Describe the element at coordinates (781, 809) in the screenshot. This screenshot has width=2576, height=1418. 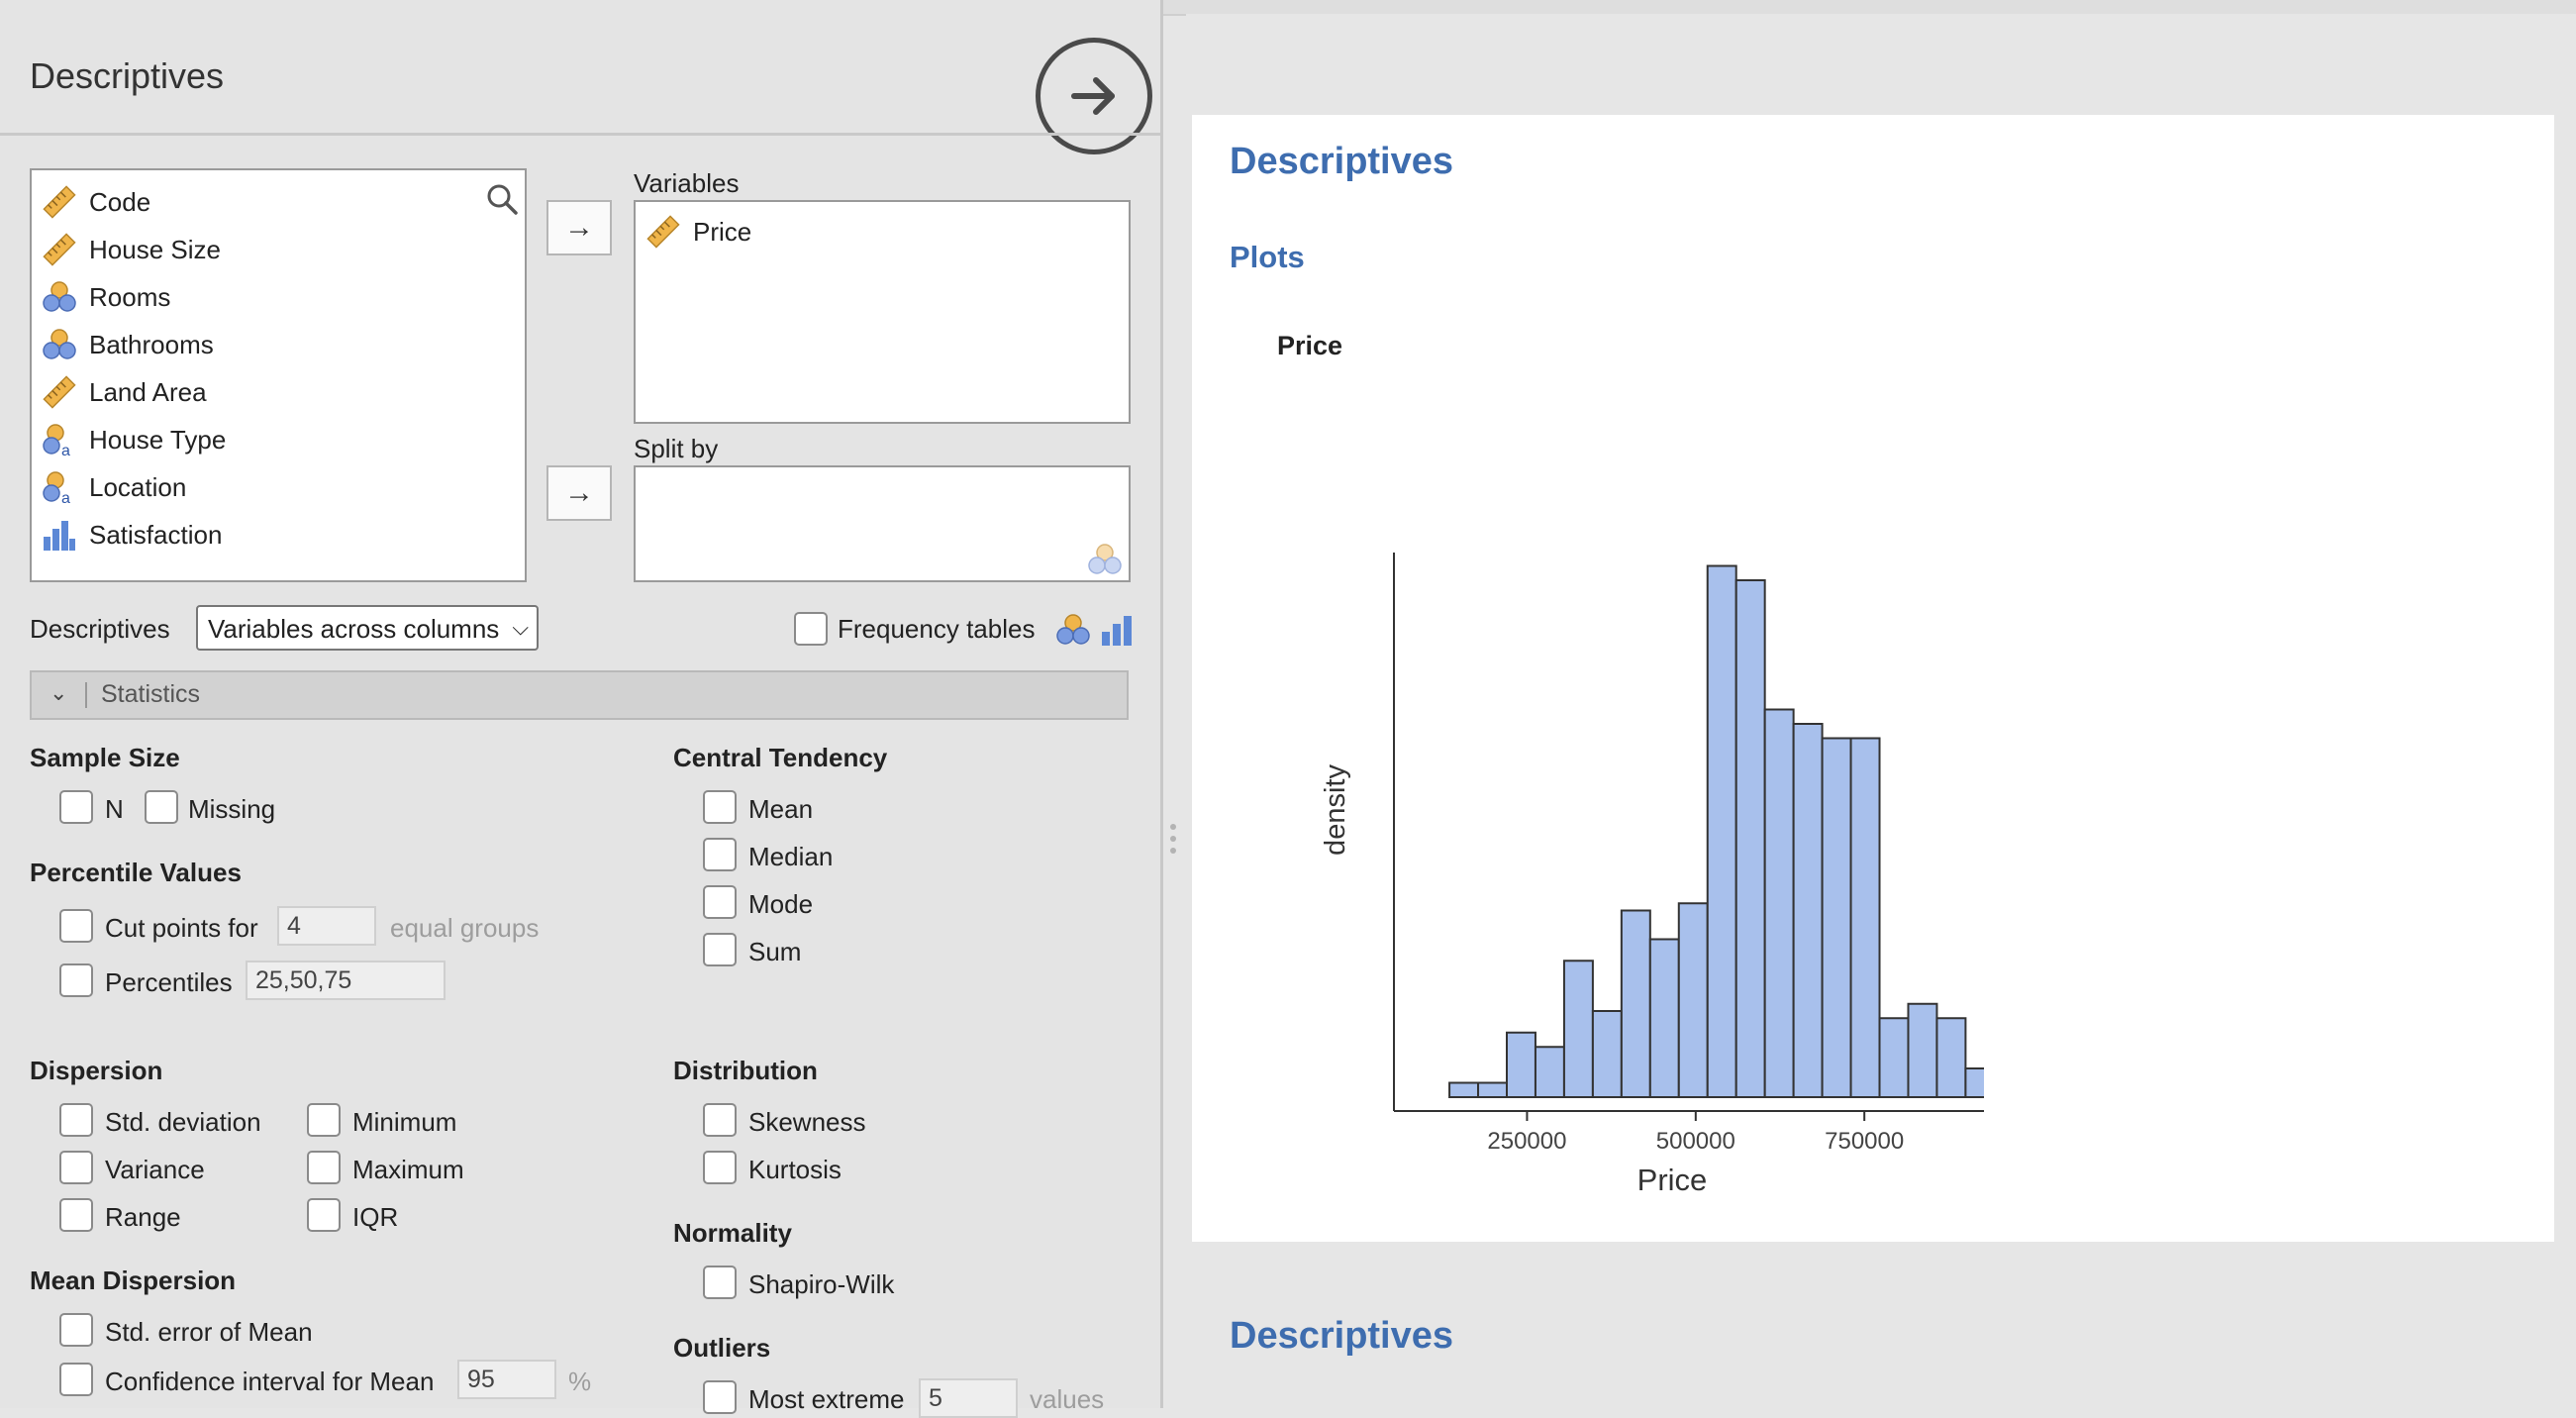
I see `mean-label: Mean` at that location.